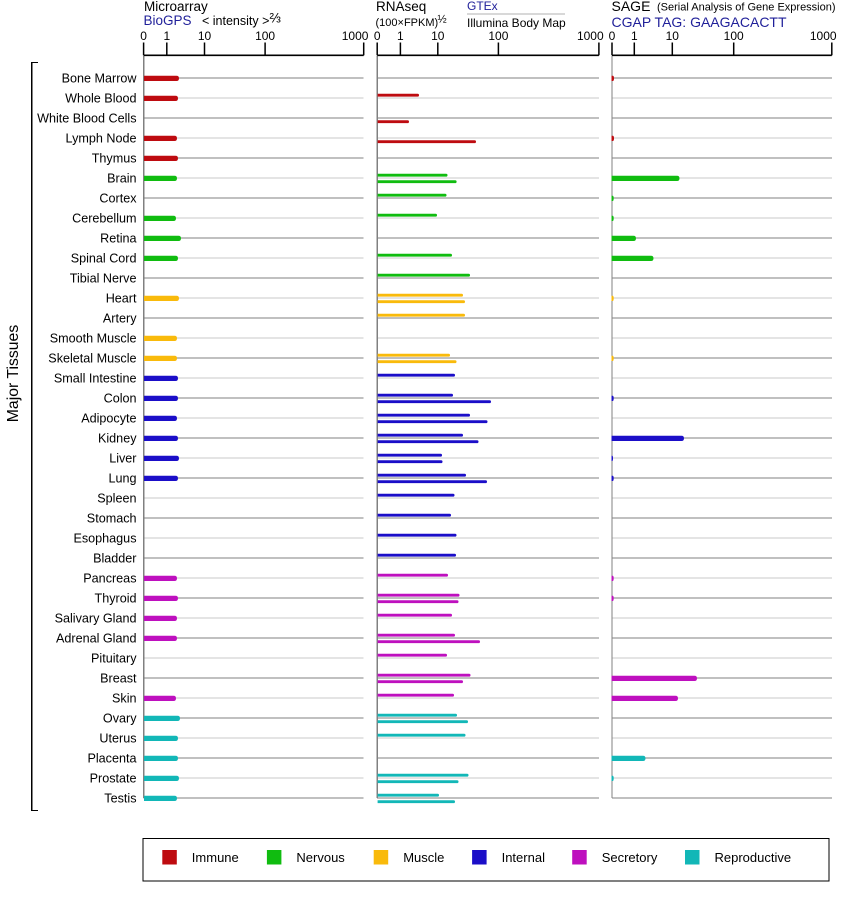  I want to click on svg-text: Retina, so click(118, 239).